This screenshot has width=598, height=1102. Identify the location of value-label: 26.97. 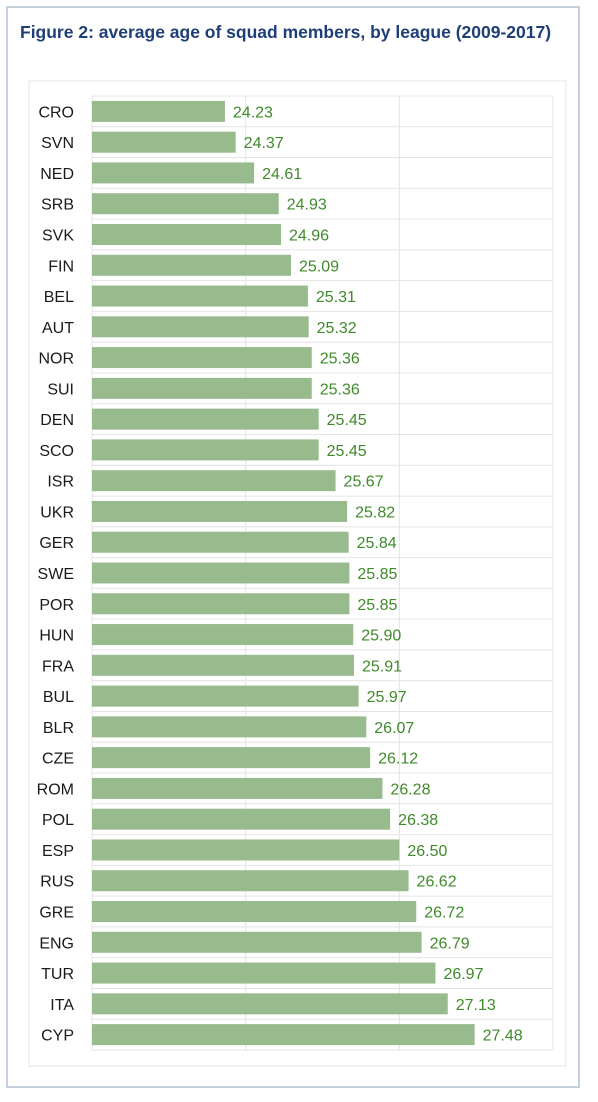
(463, 974).